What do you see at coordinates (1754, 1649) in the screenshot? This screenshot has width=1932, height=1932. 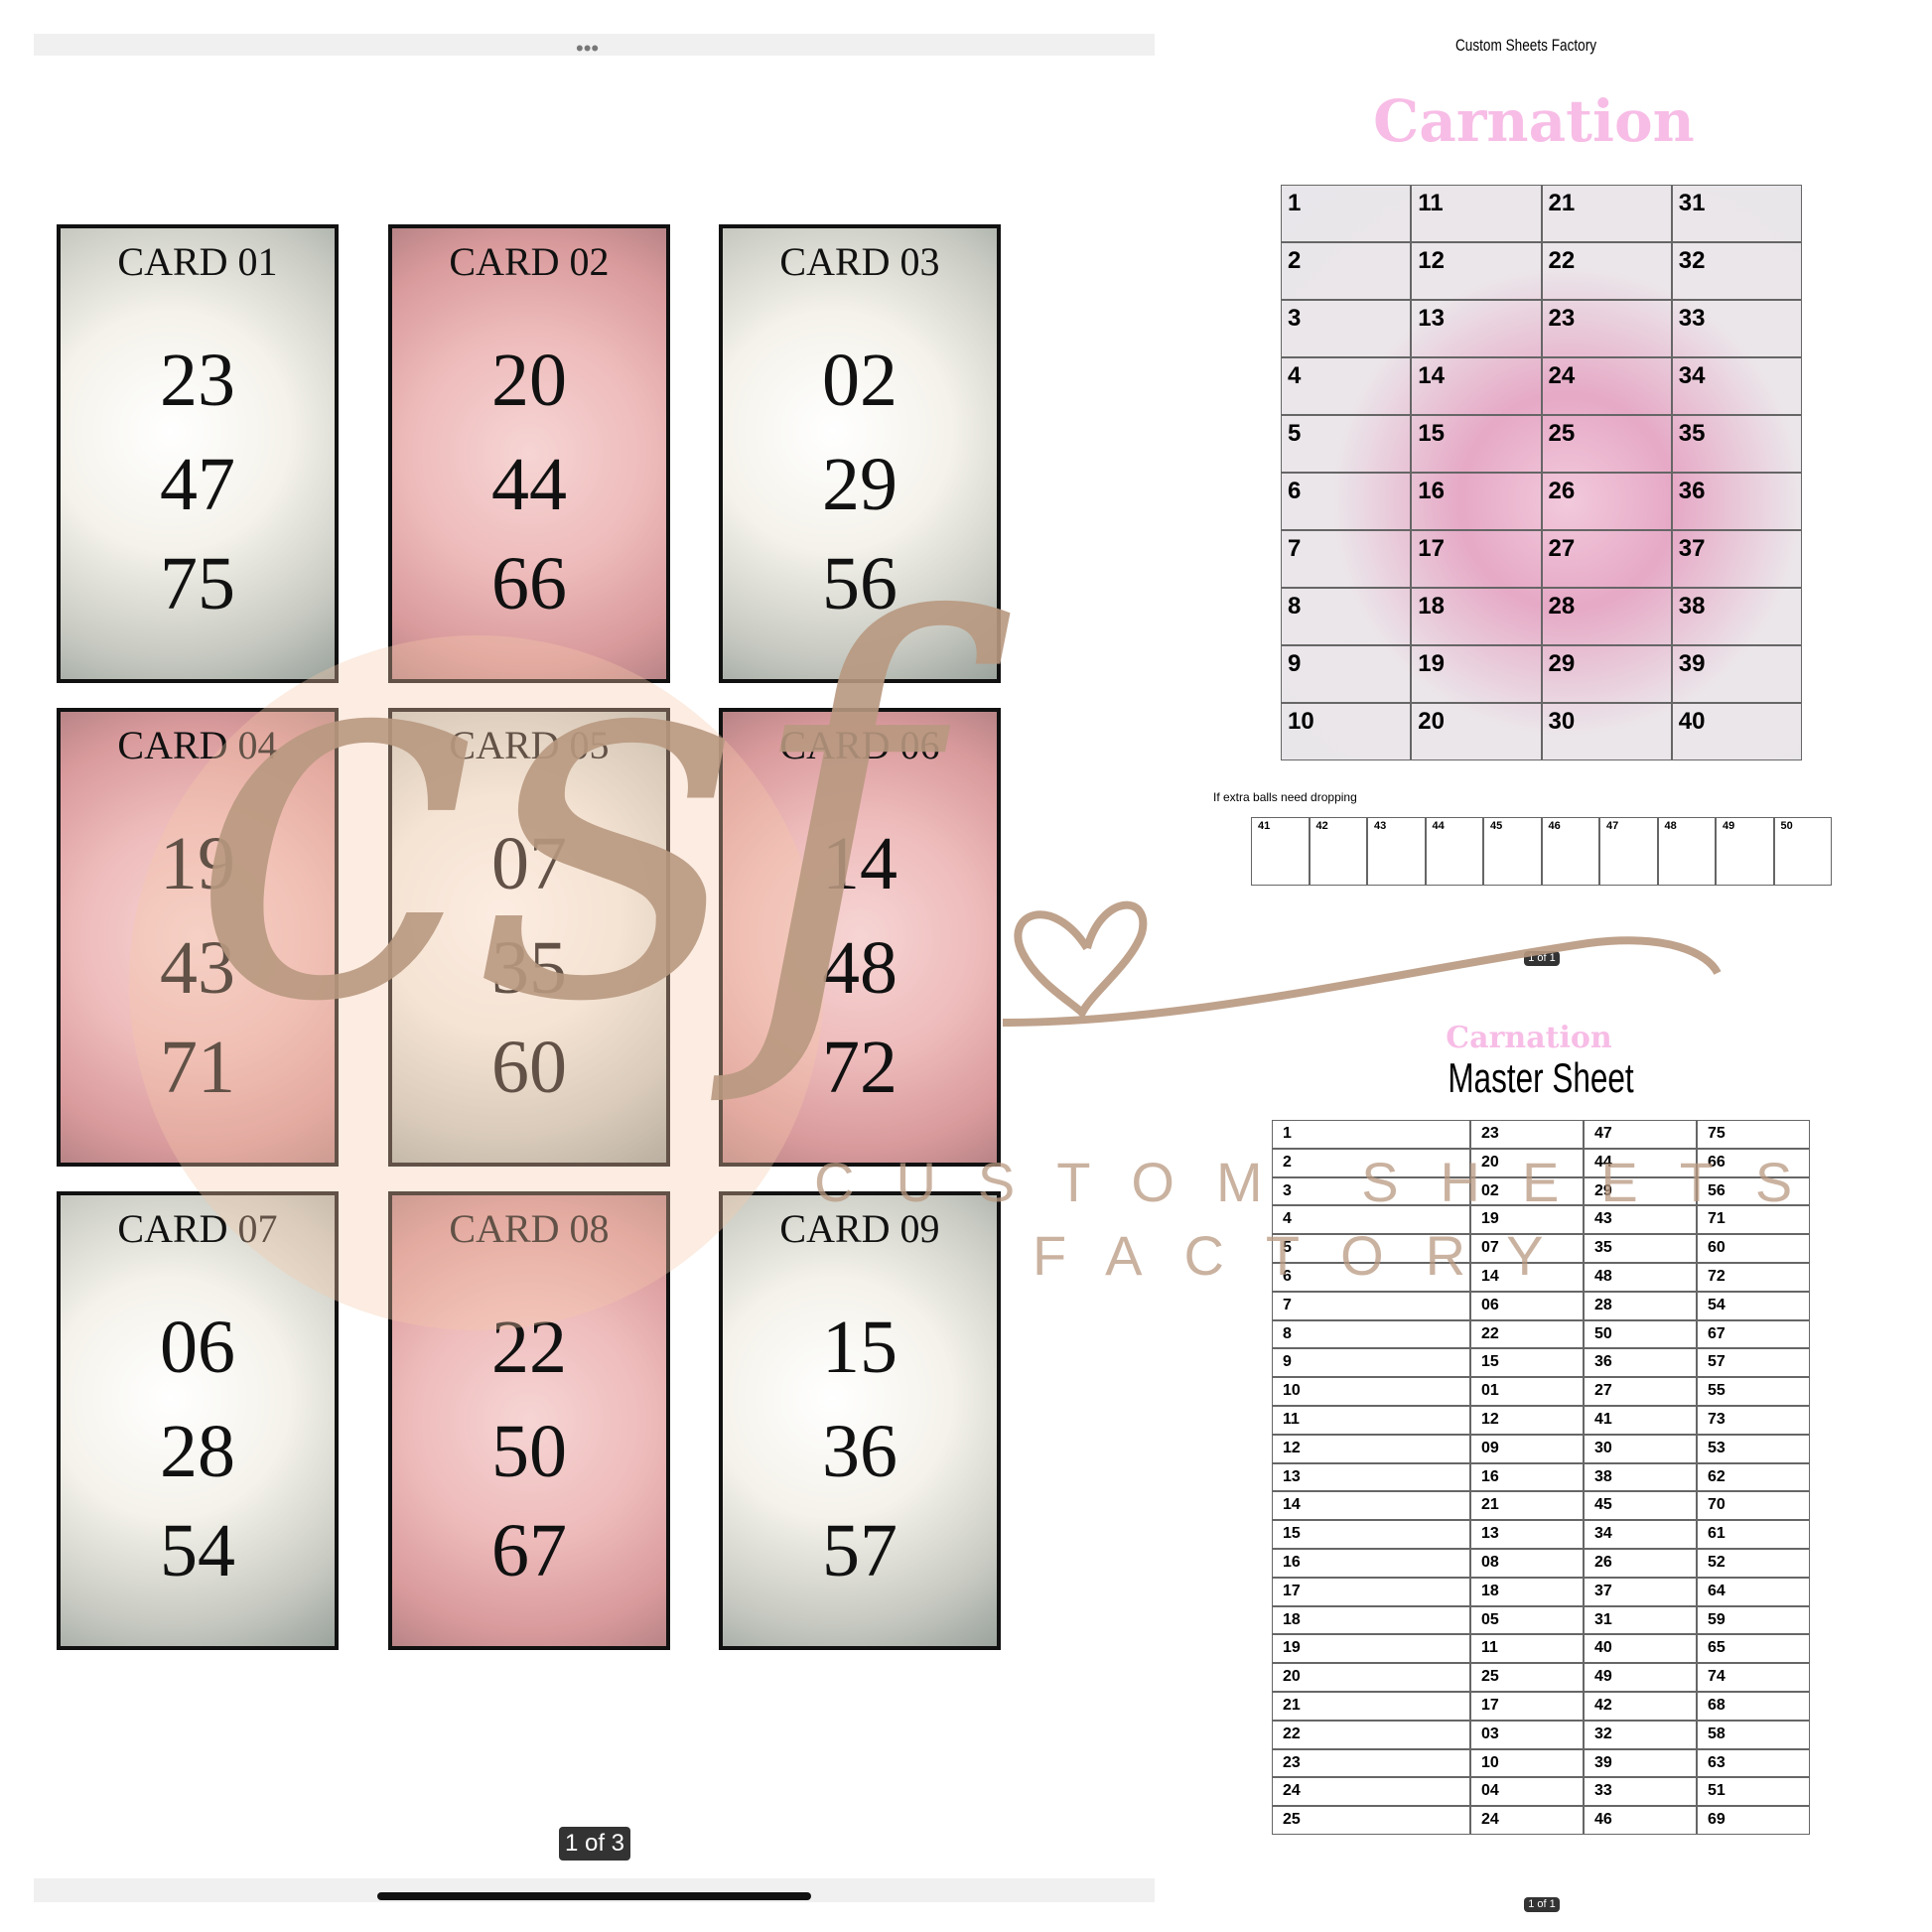 I see `master-cell: 65` at bounding box center [1754, 1649].